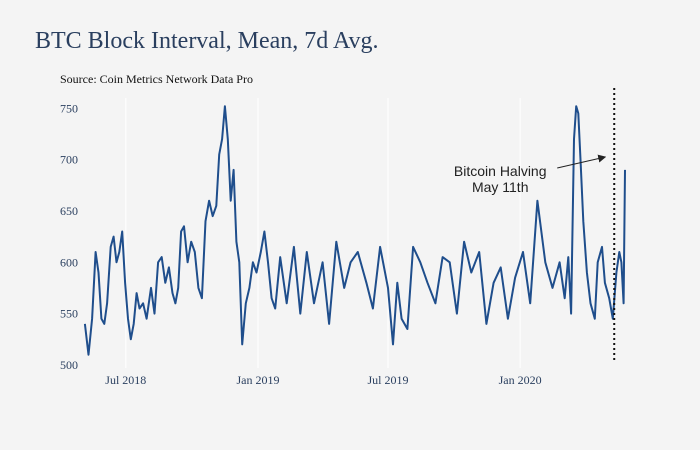  What do you see at coordinates (582, 161) in the screenshot?
I see `annotation-arrow` at bounding box center [582, 161].